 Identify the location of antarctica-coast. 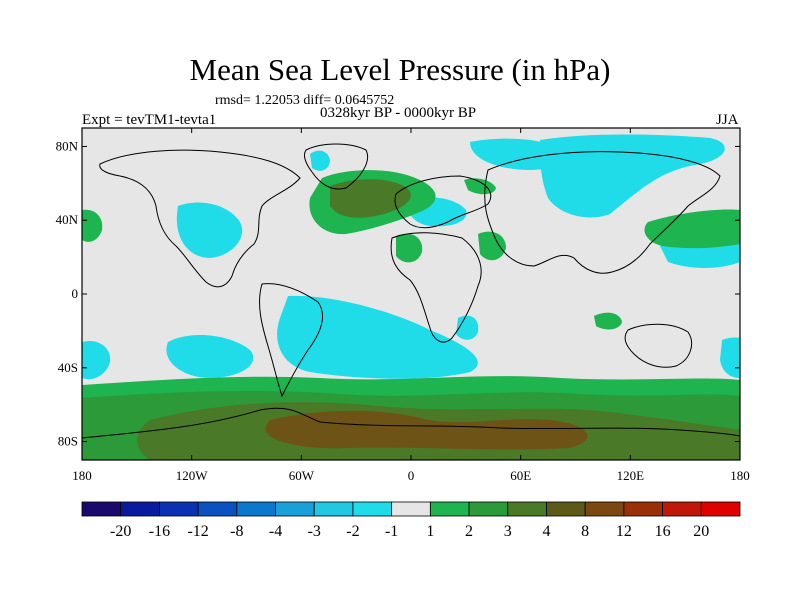
(411, 423).